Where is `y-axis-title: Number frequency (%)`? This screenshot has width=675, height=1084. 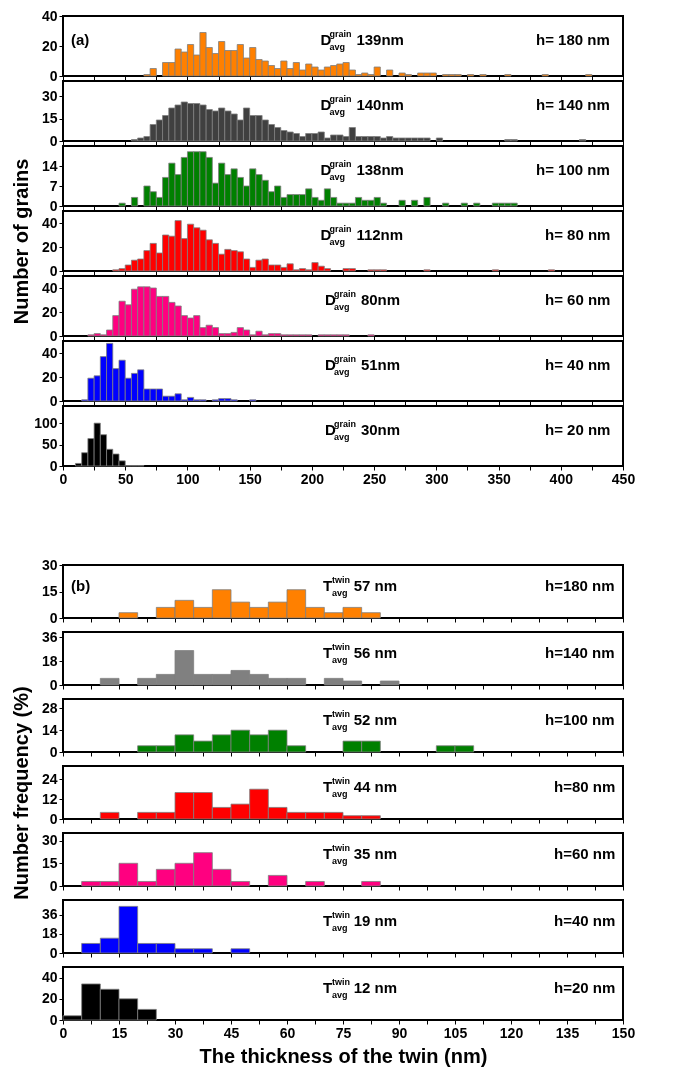
y-axis-title: Number frequency (%) is located at coordinates (20, 793).